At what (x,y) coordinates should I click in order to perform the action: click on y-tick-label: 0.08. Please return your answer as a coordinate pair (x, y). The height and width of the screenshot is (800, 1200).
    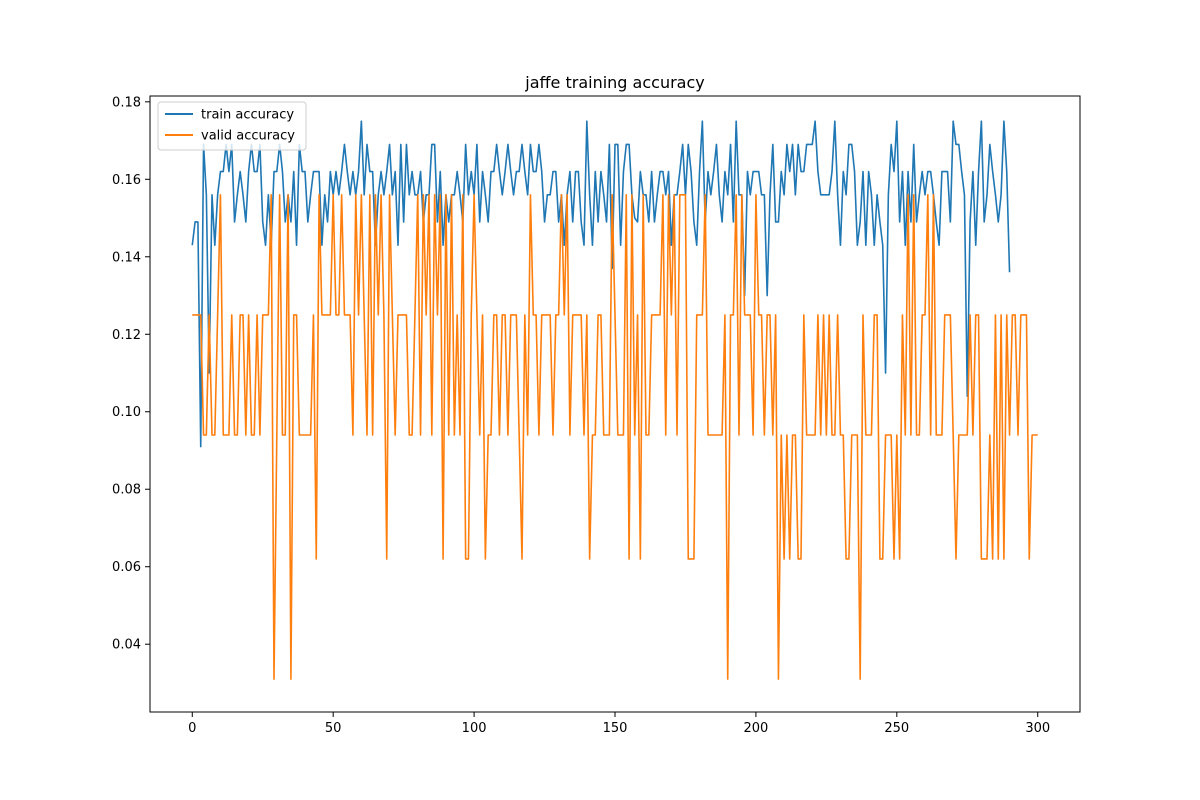
    Looking at the image, I should click on (126, 490).